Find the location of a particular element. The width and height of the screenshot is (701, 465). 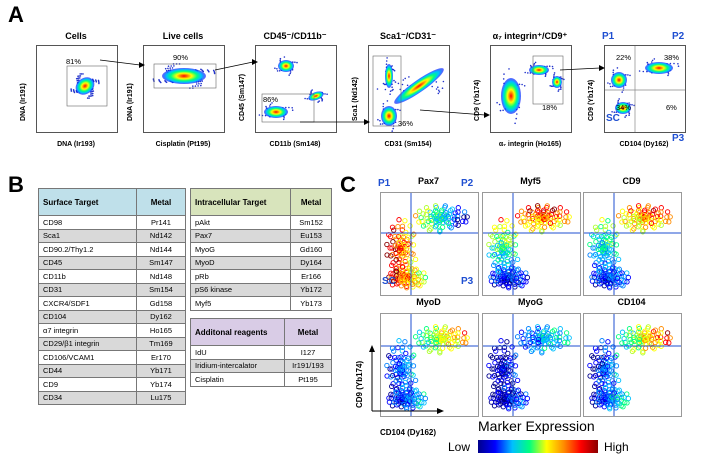

target-cell: CD9 is located at coordinates (87, 384).